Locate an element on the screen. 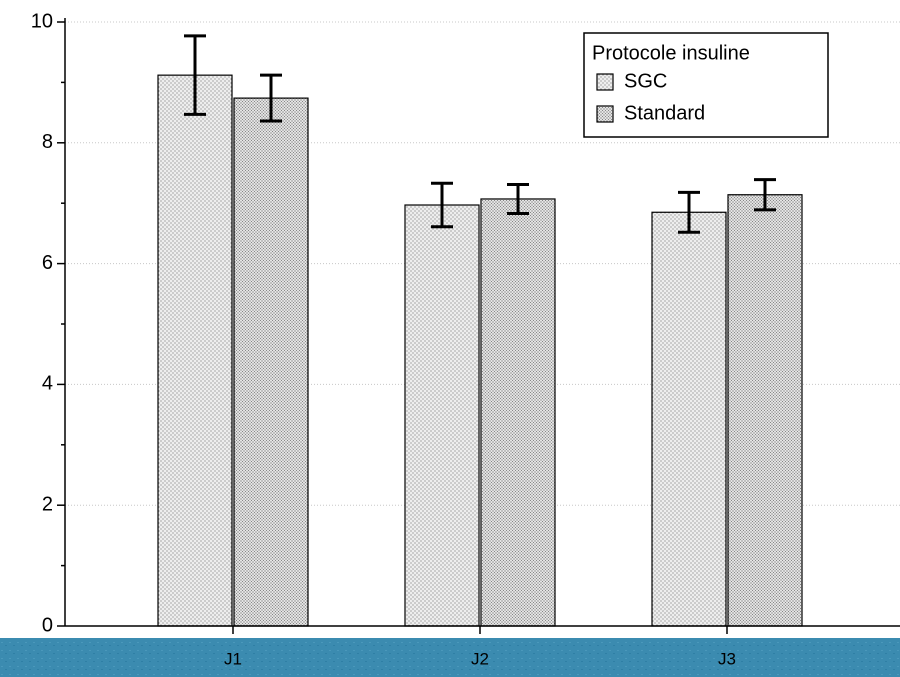 The width and height of the screenshot is (900, 677). y-tick-label: 0 is located at coordinates (47, 625).